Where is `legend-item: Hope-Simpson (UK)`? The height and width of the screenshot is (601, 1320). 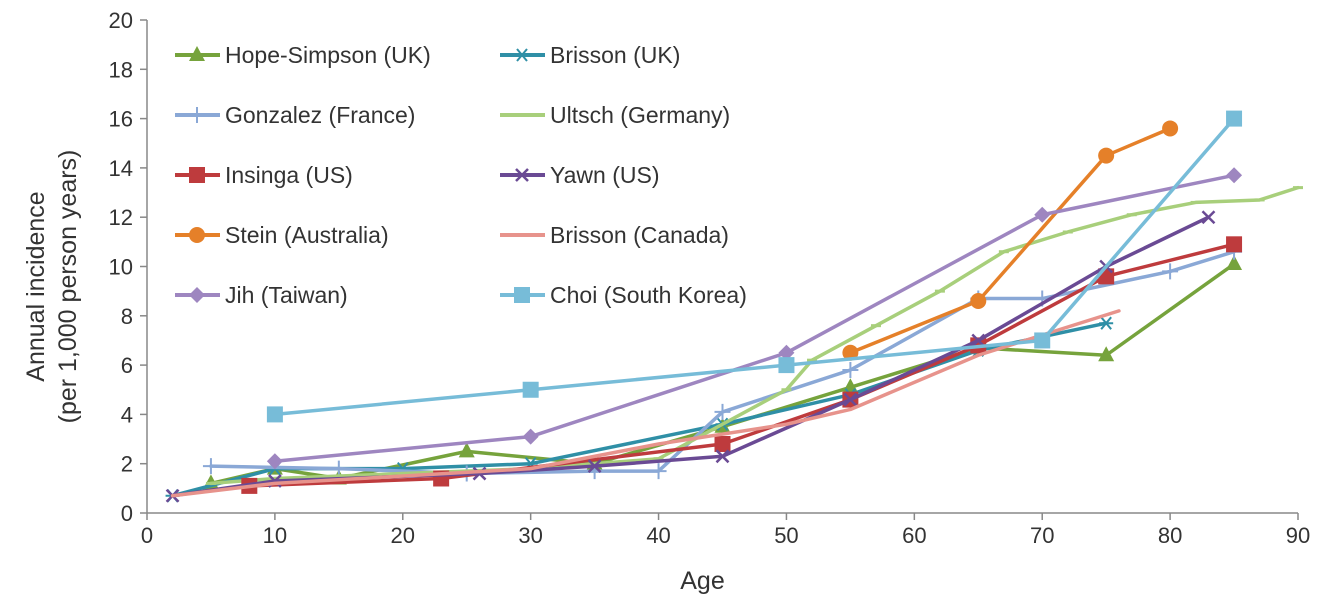
legend-item: Hope-Simpson (UK) is located at coordinates (303, 55).